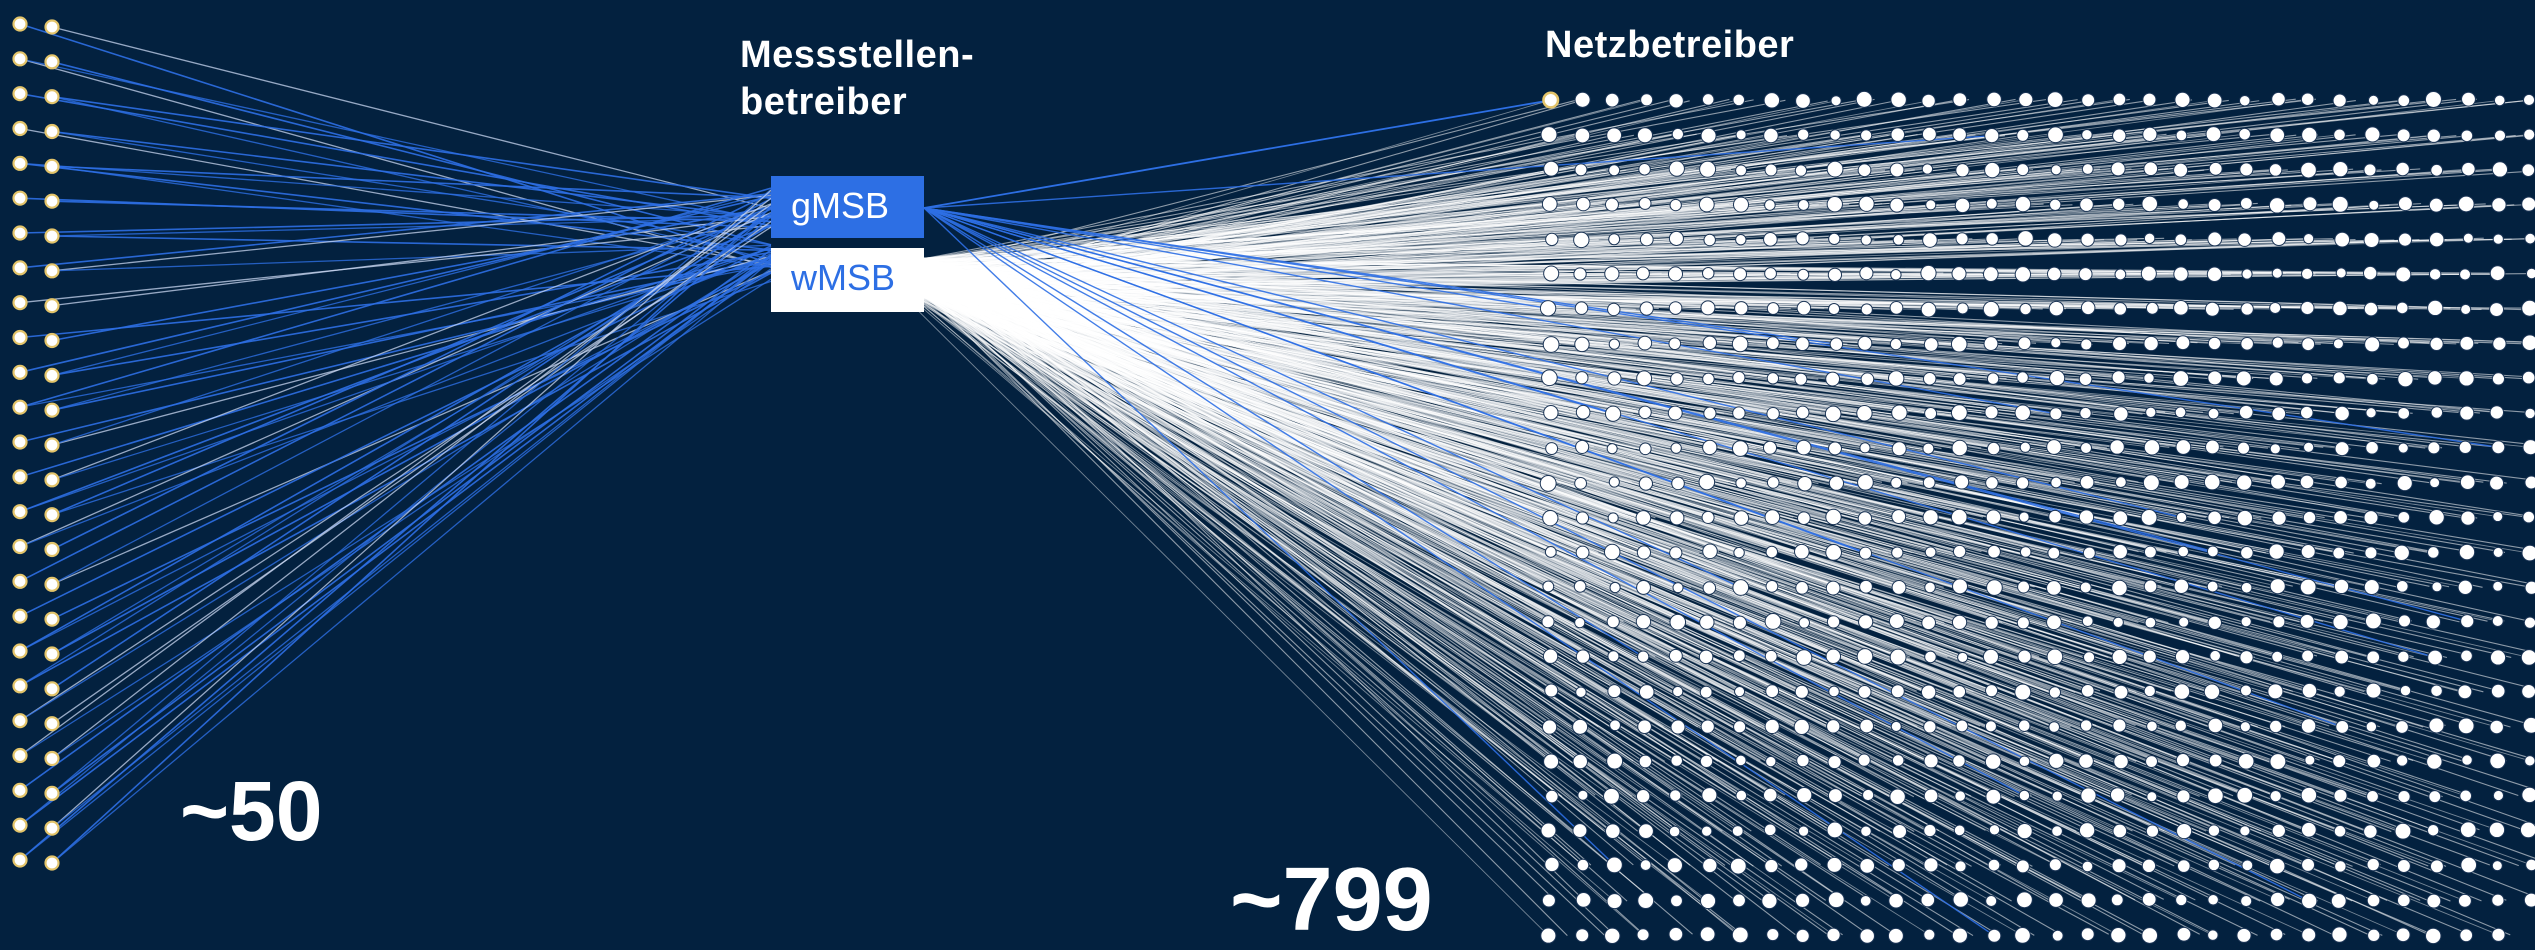 The width and height of the screenshot is (2535, 950). I want to click on msb-heading-line1: Messstellen-, so click(857, 55).